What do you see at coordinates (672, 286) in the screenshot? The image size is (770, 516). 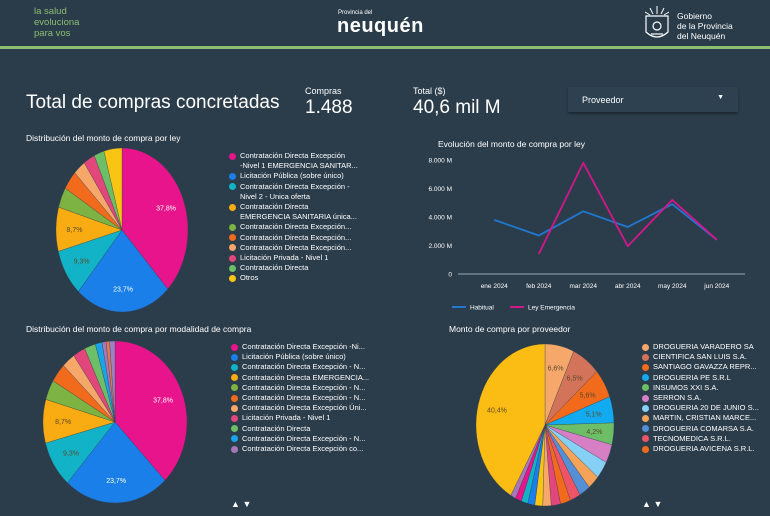 I see `x-tick-label: may 2024` at bounding box center [672, 286].